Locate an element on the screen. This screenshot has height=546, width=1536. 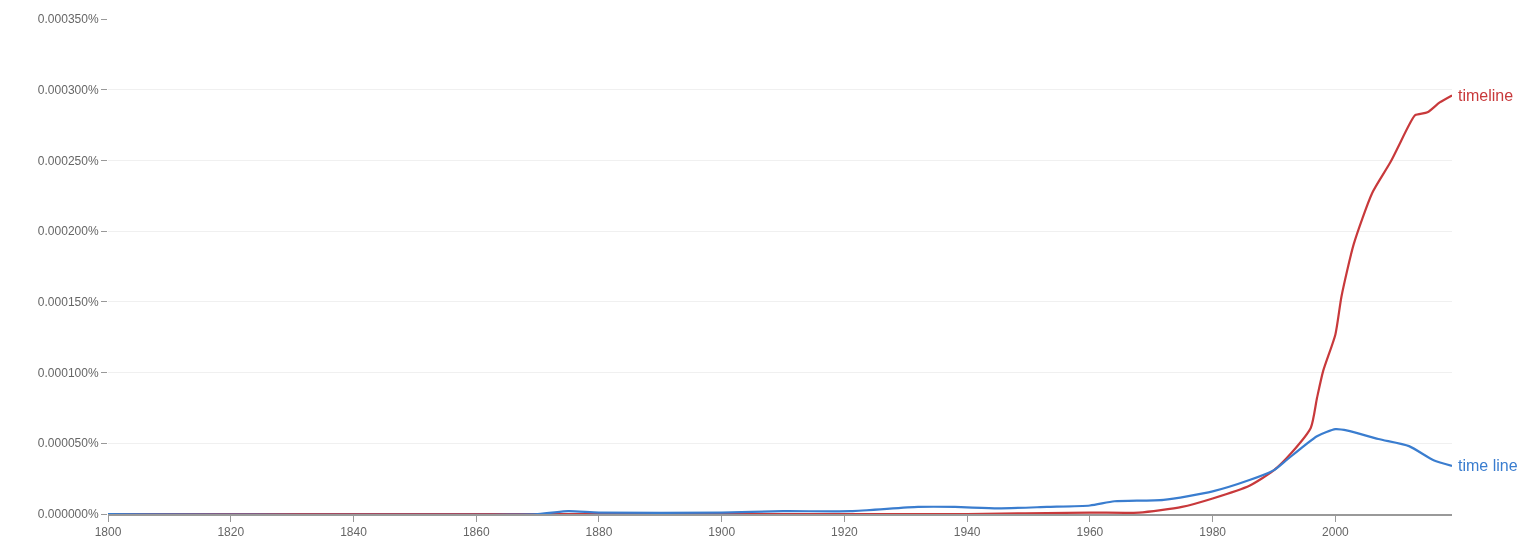
x-tick-label: 1880 is located at coordinates (599, 532).